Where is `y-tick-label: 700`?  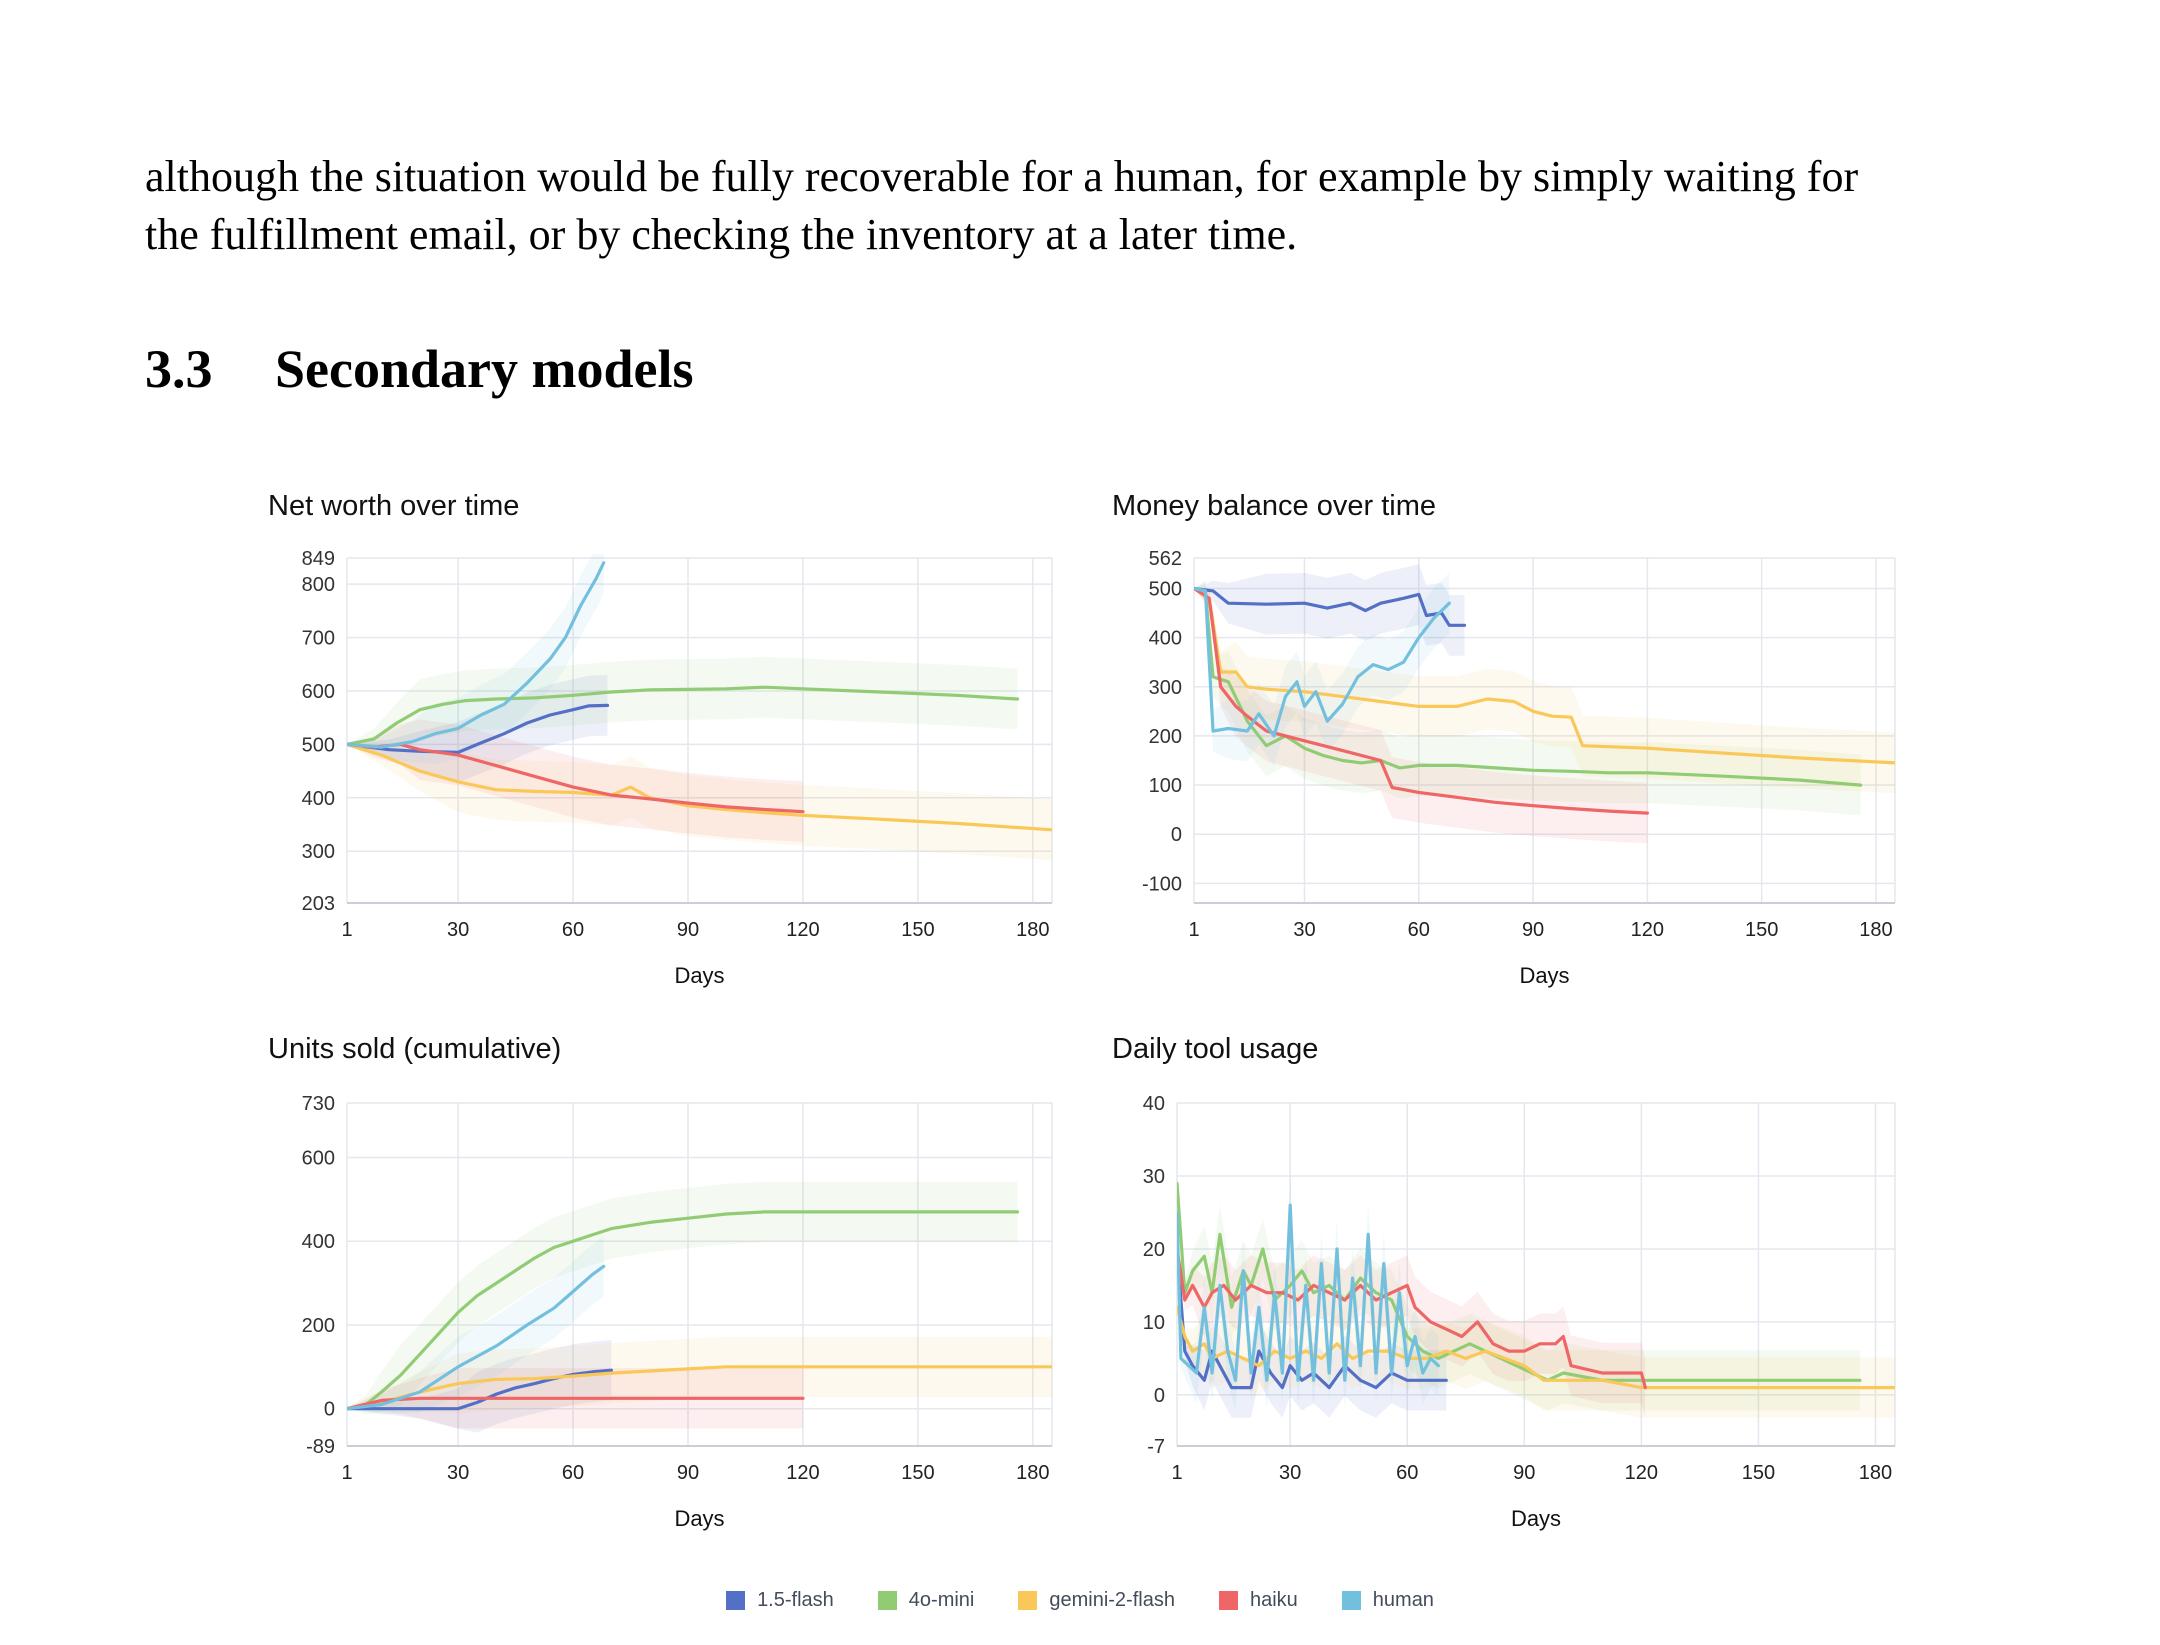
y-tick-label: 700 is located at coordinates (318, 639).